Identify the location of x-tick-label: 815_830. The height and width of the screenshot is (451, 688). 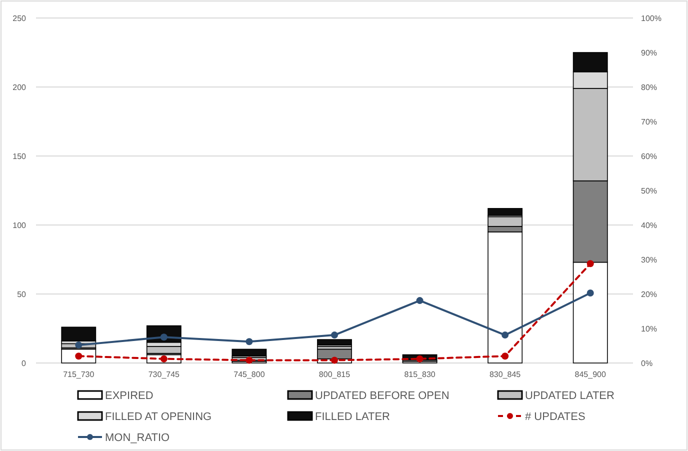
(420, 374).